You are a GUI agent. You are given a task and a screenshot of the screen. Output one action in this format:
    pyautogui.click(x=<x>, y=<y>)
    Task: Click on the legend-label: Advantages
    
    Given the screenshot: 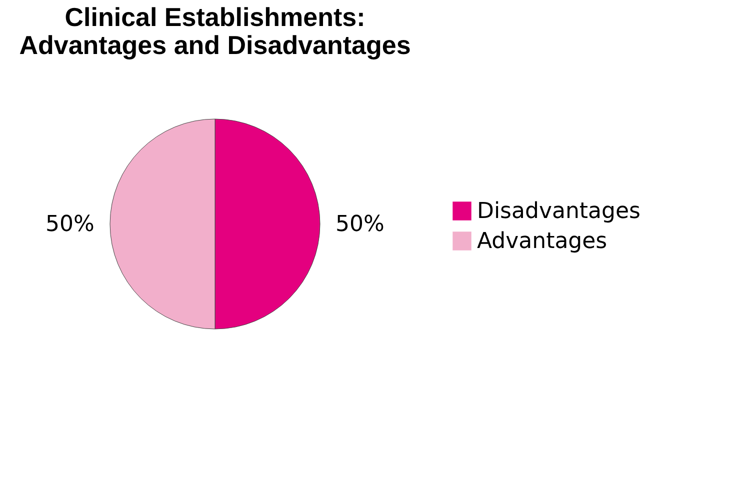 What is the action you would take?
    pyautogui.click(x=542, y=241)
    